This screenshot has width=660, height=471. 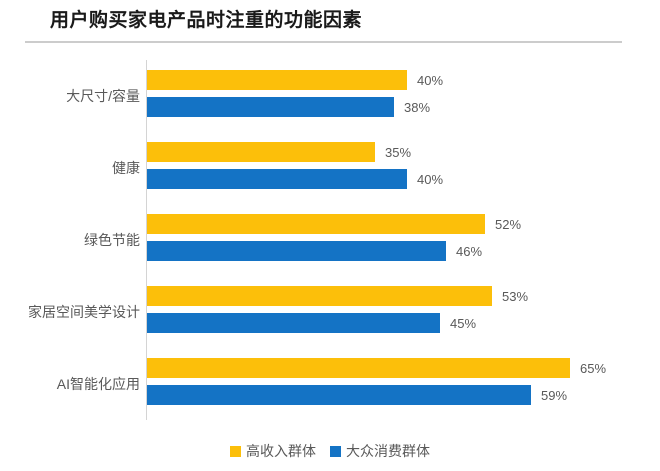 I want to click on bar-row-mass-consumer: 59%, so click(x=403, y=395).